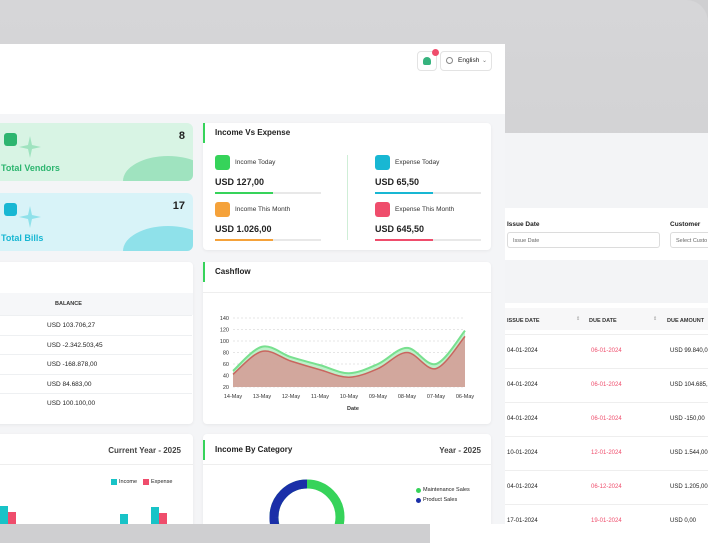 Image resolution: width=708 pixels, height=543 pixels. Describe the element at coordinates (603, 321) in the screenshot. I see `col-due-date: DUE DATE` at that location.